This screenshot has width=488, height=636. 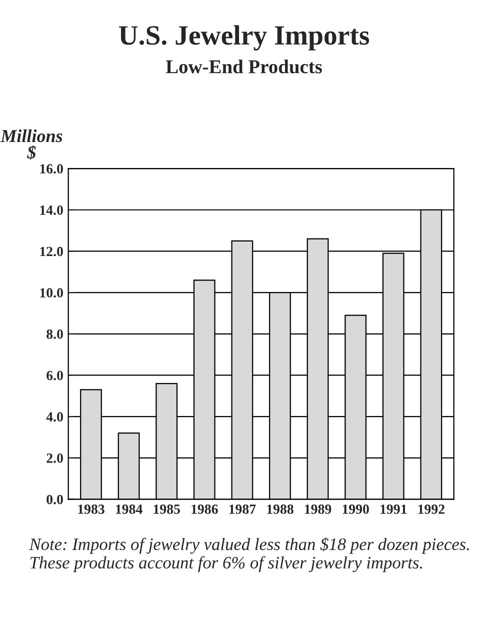 I want to click on y-tick-label: 6.0, so click(x=54, y=375).